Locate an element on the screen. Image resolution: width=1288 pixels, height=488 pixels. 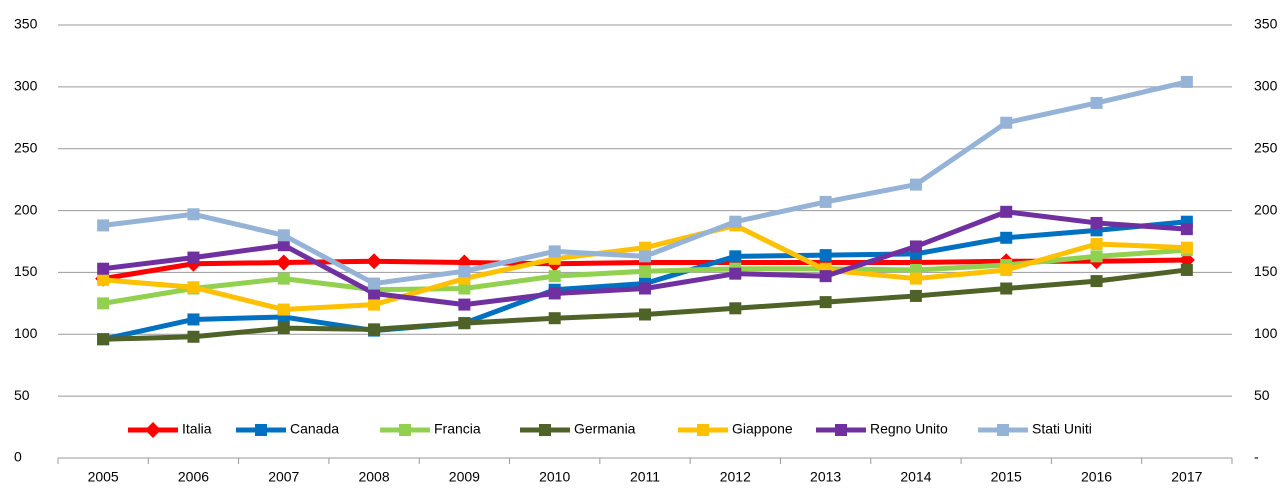
x-tick-label: 2008 is located at coordinates (373, 477).